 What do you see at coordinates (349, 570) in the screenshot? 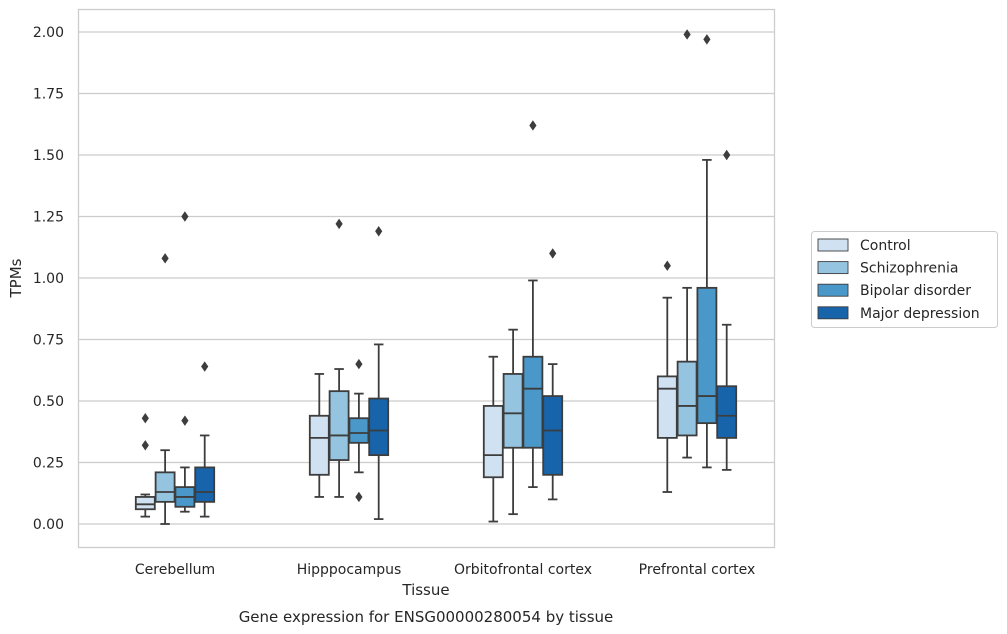
I see `x-tick-label: Hipppocampus` at bounding box center [349, 570].